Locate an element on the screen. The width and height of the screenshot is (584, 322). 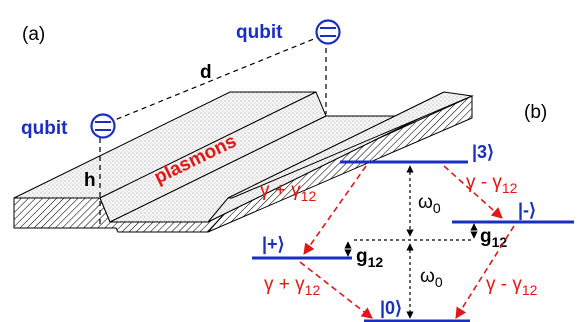
substrate-top-right is located at coordinates (350, 145).